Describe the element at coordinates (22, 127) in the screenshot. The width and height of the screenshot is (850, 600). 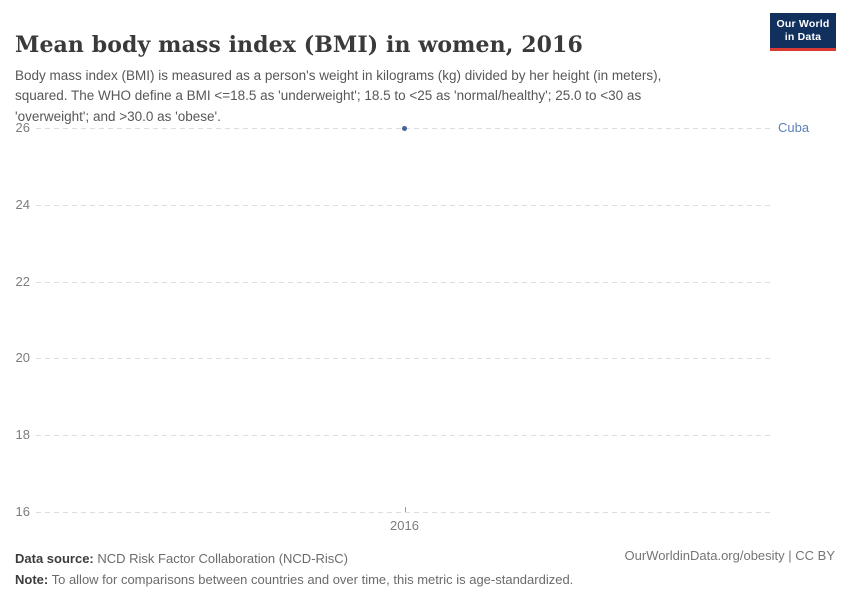
I see `y-axis-tick-label: 26` at that location.